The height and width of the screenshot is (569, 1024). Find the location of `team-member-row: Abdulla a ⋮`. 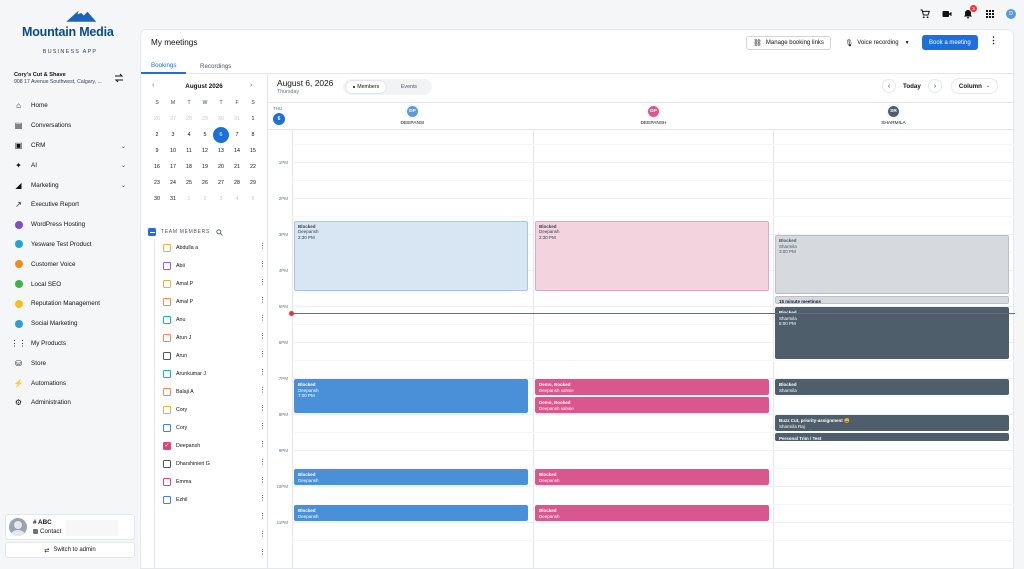

team-member-row: Abdulla a ⋮ is located at coordinates (210, 248).